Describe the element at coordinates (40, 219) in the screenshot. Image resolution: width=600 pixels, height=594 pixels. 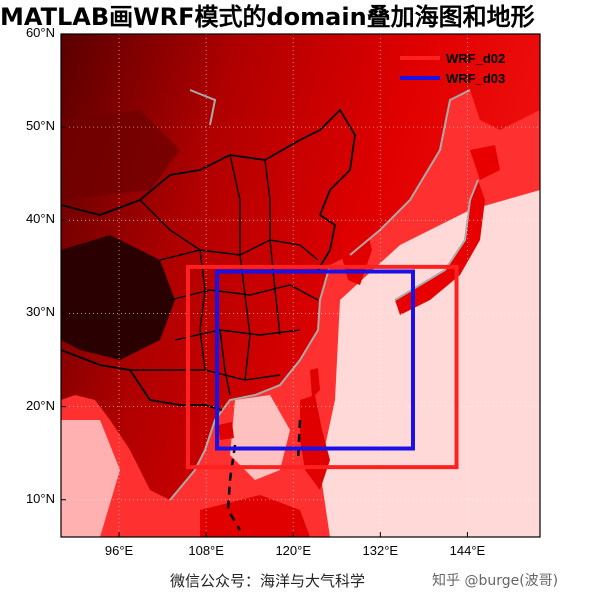
I see `lat-label-3: 40°N` at that location.